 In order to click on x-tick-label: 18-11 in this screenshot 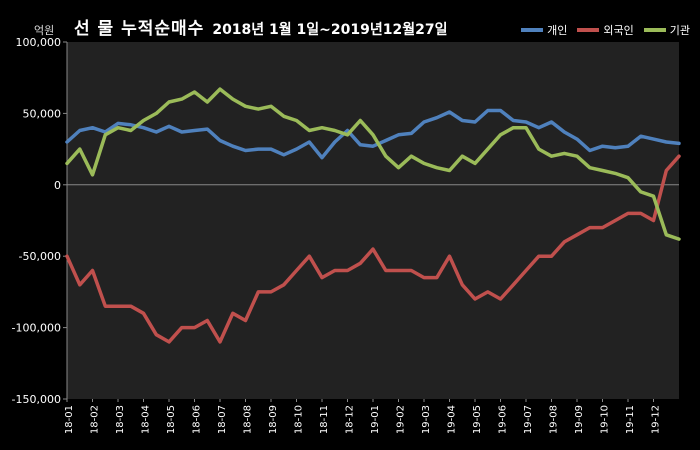, I will do `click(324, 419)`.